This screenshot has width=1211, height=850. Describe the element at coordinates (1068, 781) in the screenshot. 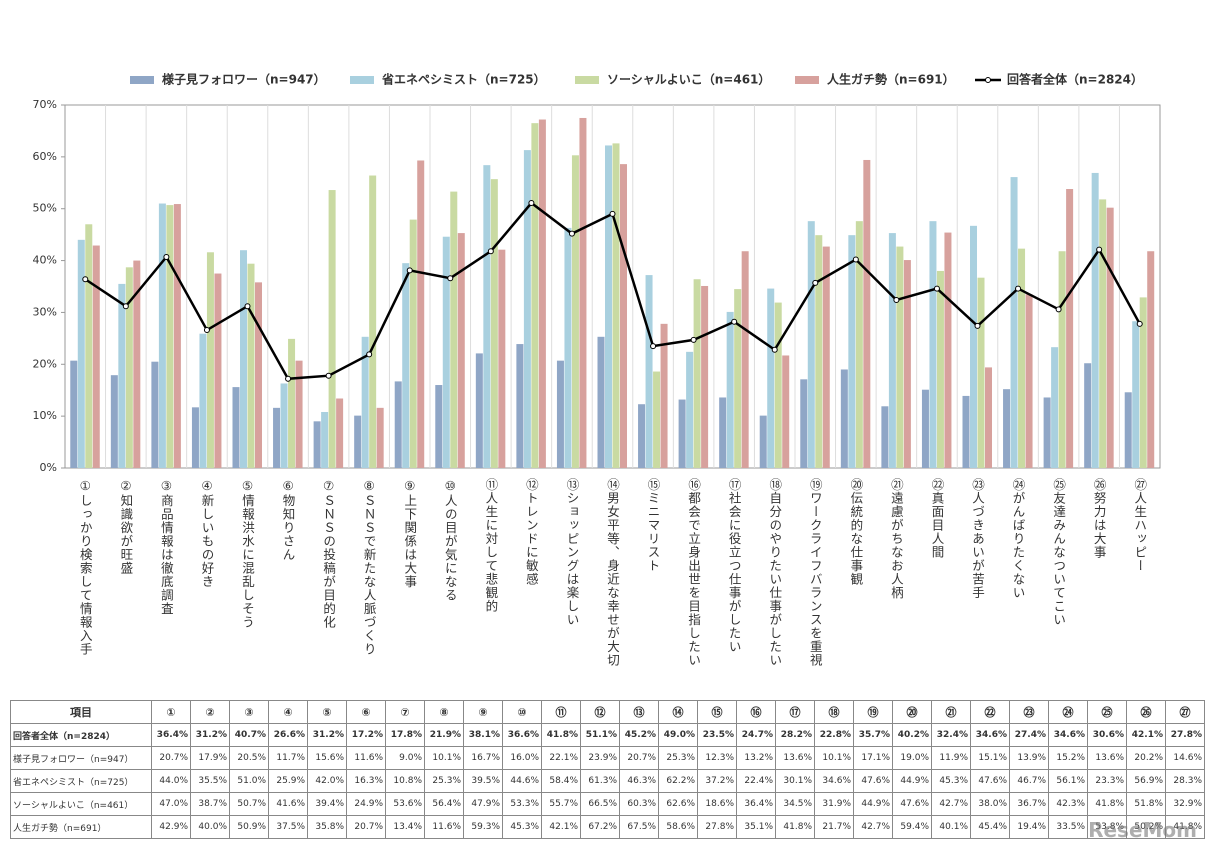

I see `table-cell: 56.1%` at that location.